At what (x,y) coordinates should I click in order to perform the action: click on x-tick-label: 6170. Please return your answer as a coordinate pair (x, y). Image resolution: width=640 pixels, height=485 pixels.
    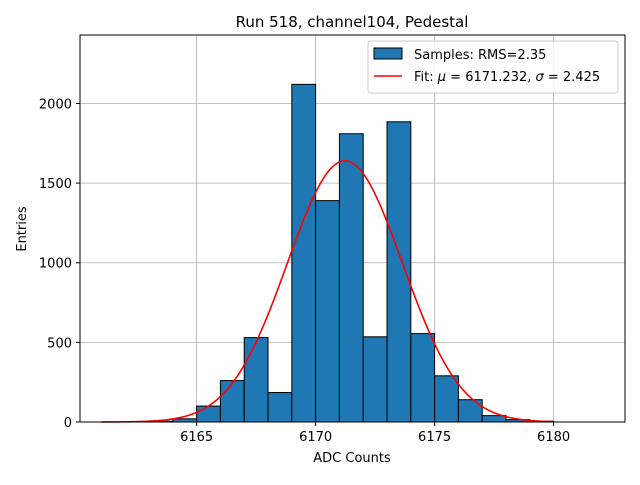
    Looking at the image, I should click on (315, 437).